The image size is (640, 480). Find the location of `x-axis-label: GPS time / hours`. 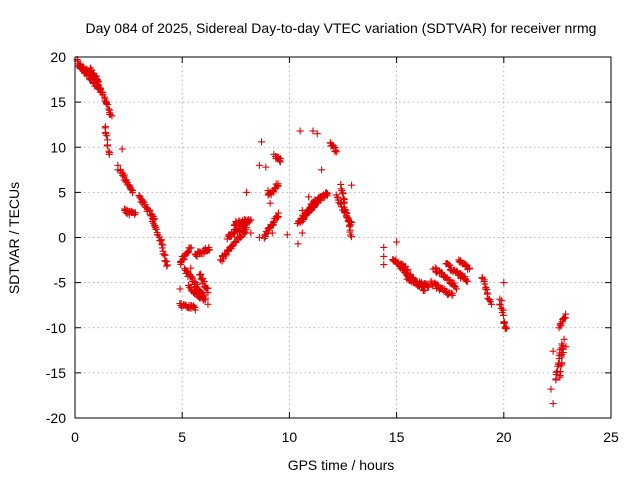

x-axis-label: GPS time / hours is located at coordinates (341, 465).